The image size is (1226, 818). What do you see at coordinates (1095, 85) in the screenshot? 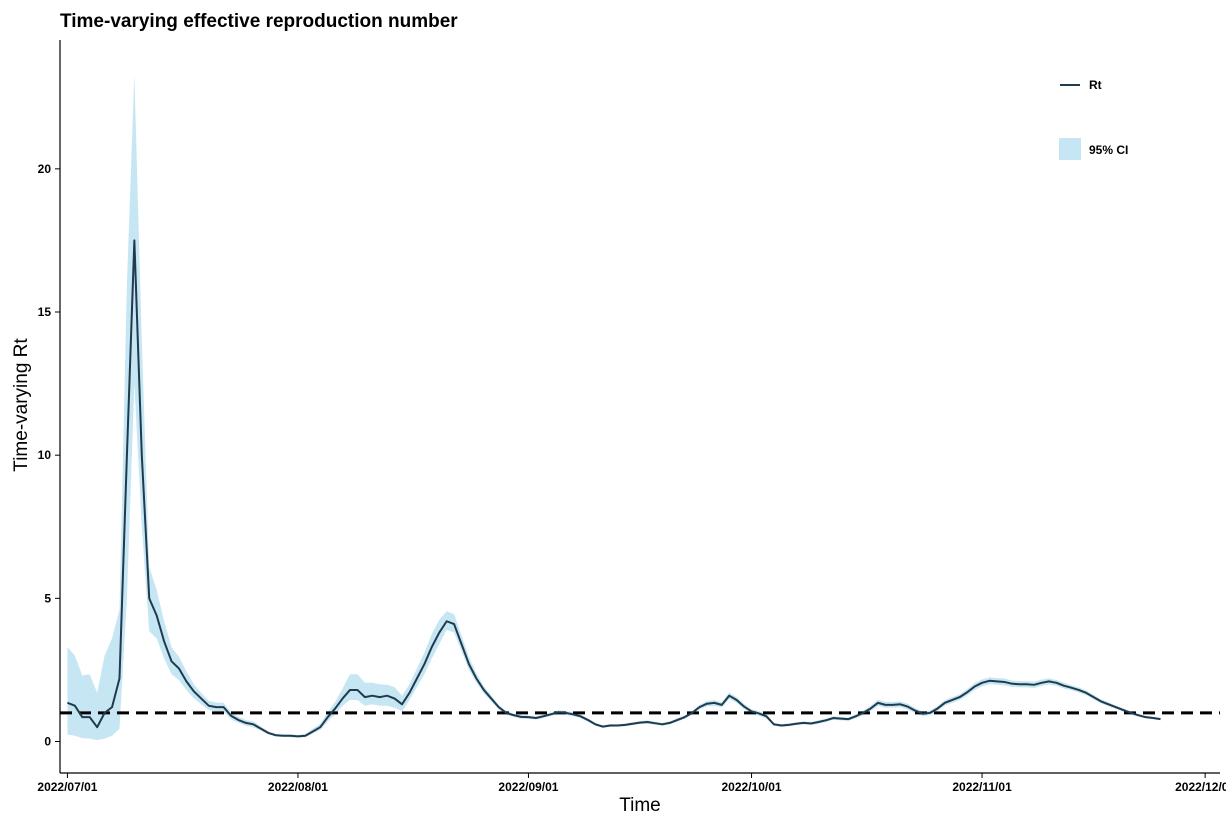
I see `legend-rt-label: Rt` at bounding box center [1095, 85].